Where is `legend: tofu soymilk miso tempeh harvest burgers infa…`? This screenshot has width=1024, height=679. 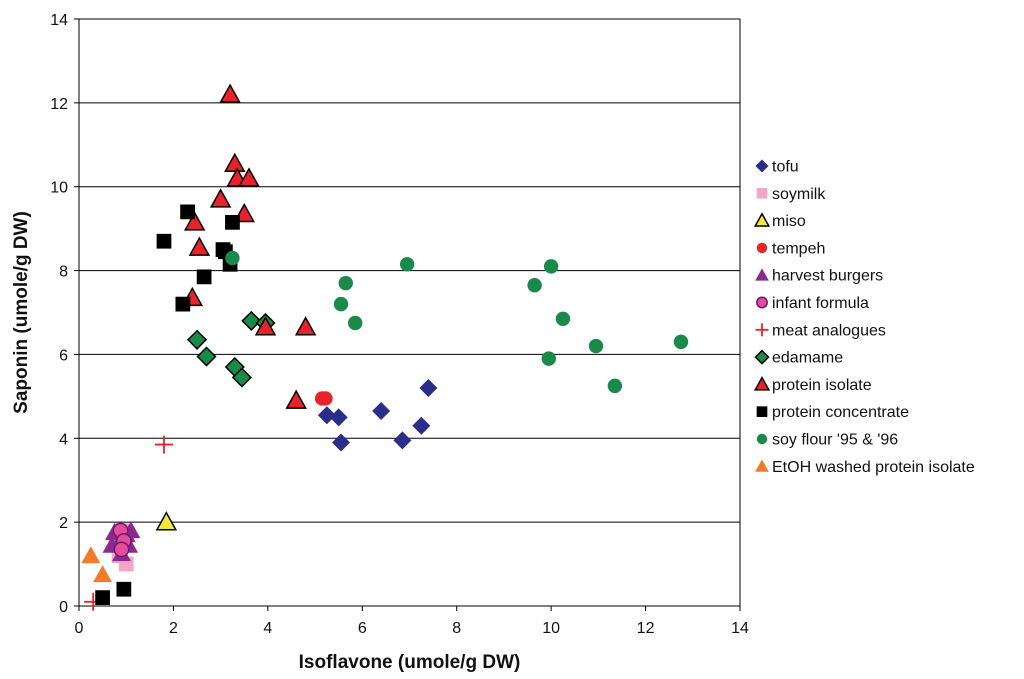 legend: tofu soymilk miso tempeh harvest burgers infa… is located at coordinates (864, 317).